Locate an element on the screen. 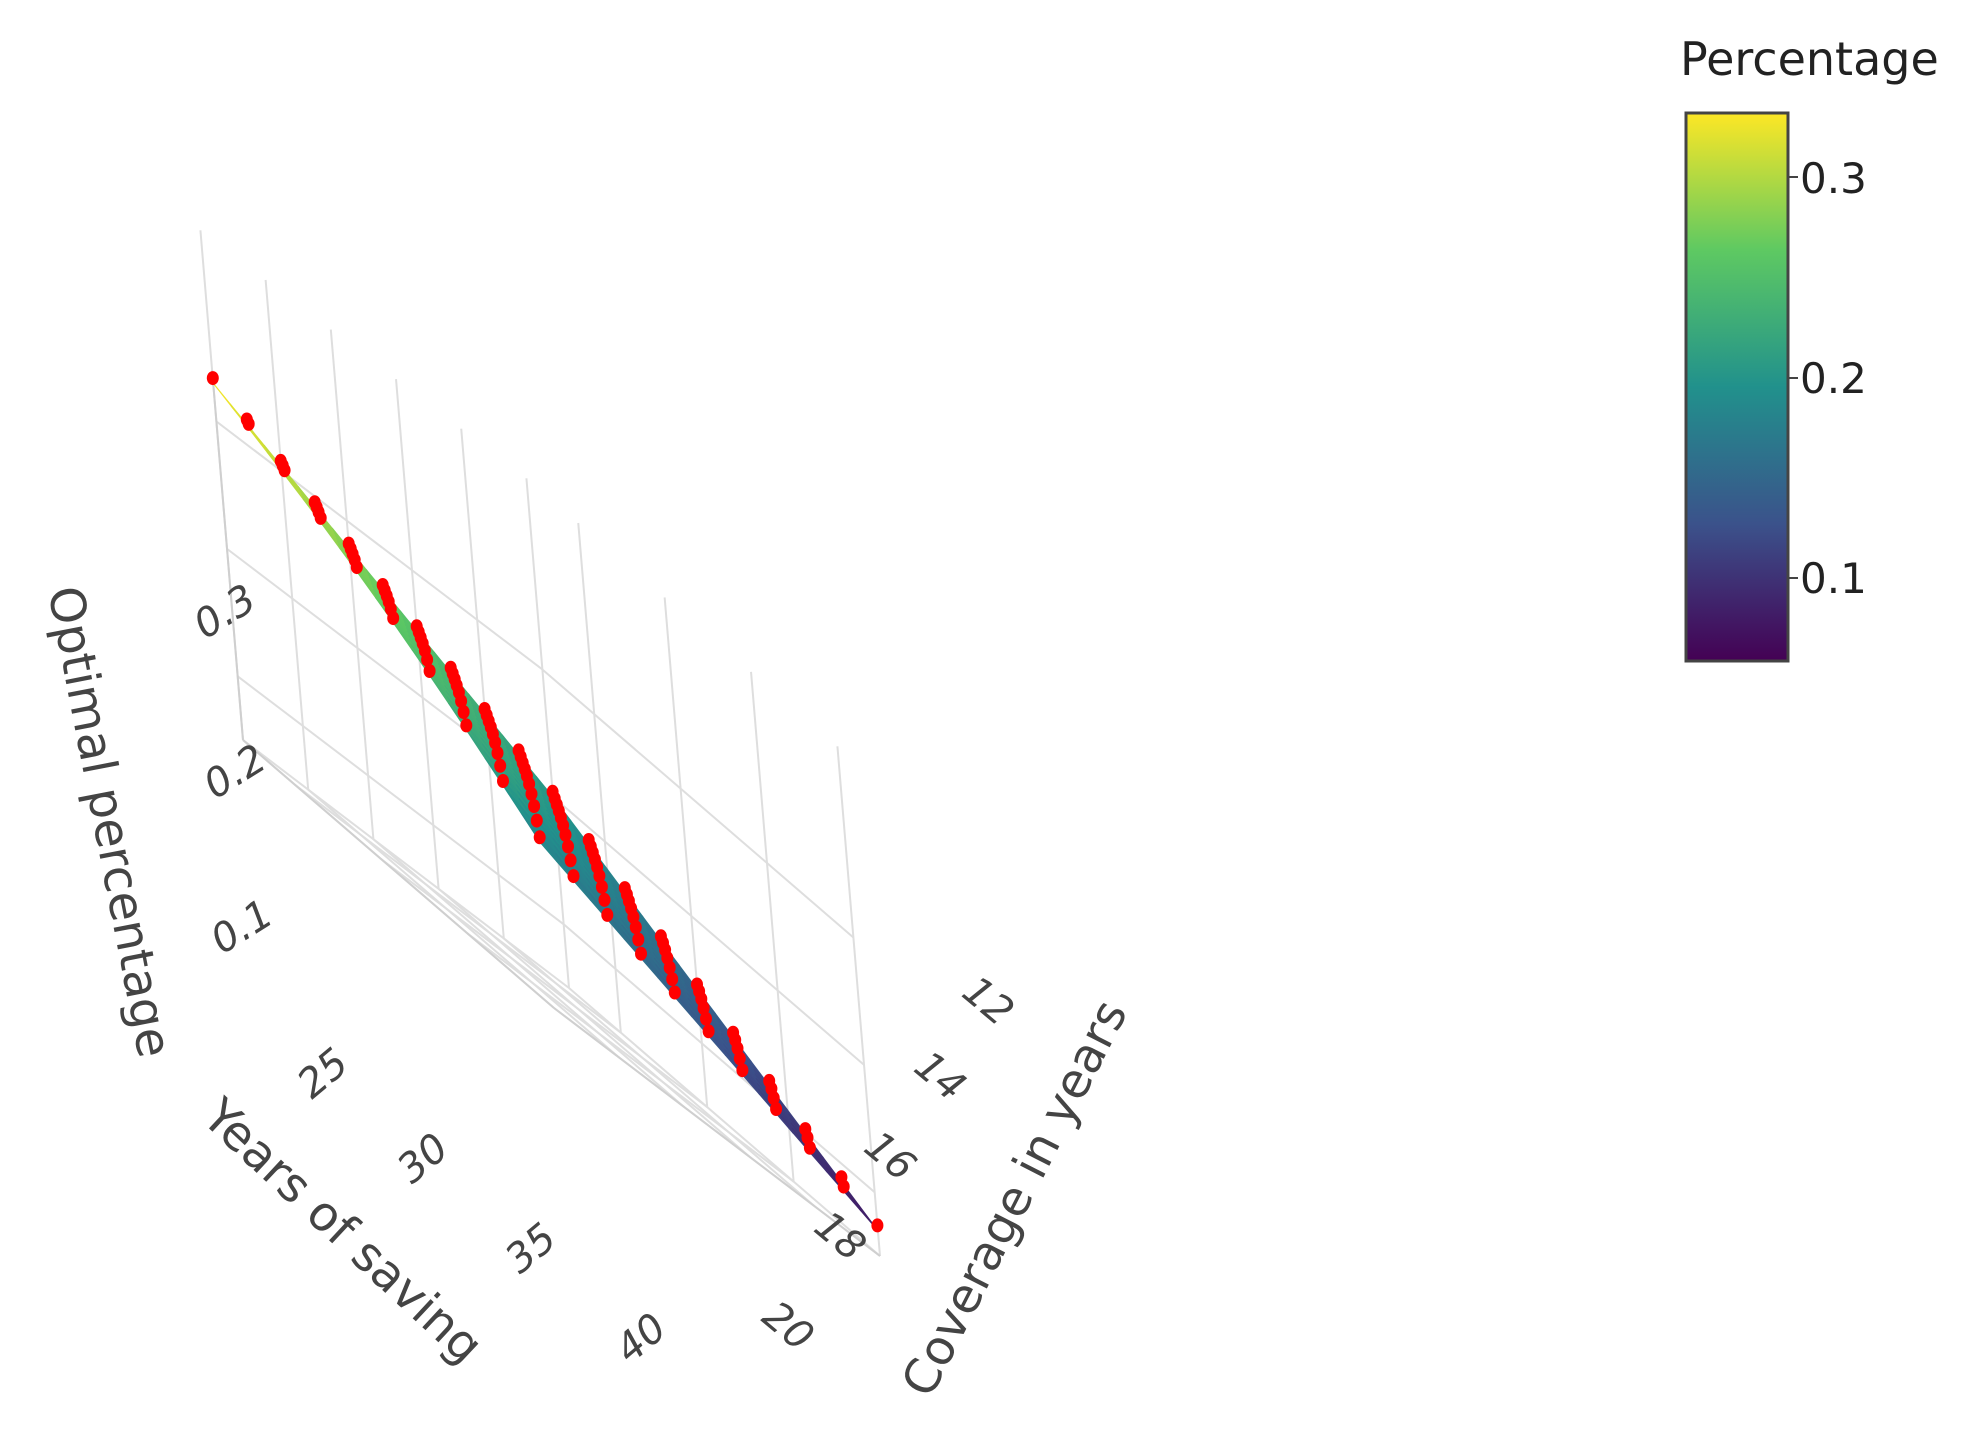 This screenshot has width=1964, height=1448. x-axis-line is located at coordinates (398, 874).